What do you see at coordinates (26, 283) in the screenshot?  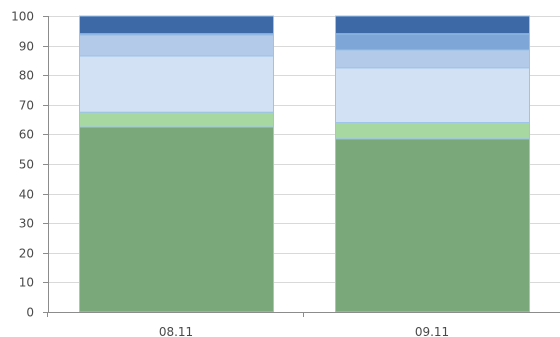 I see `y-tick-label: 10` at bounding box center [26, 283].